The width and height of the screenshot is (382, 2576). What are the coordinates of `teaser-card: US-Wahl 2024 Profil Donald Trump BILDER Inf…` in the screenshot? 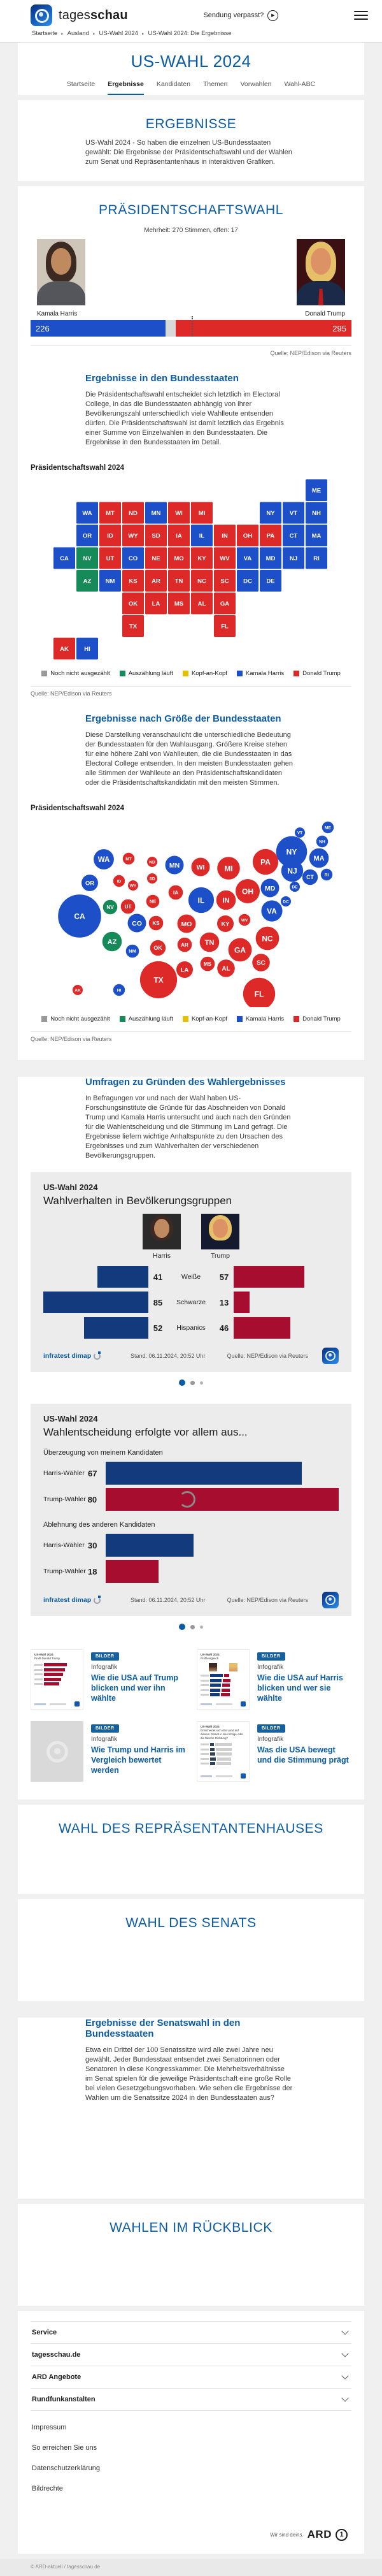 It's located at (108, 1679).